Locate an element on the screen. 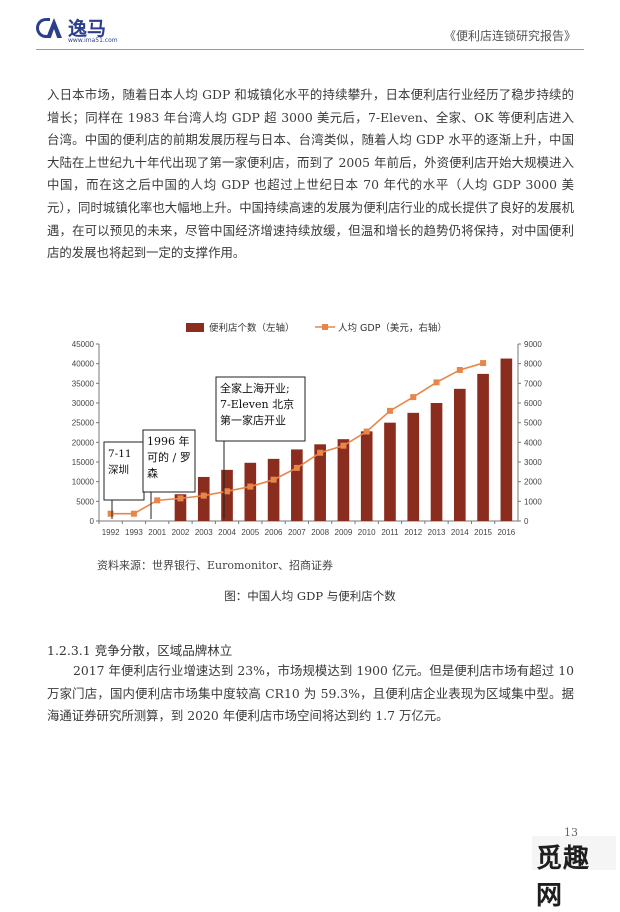 This screenshot has width=620, height=912. y-right-tick-label: 1000 is located at coordinates (533, 501).